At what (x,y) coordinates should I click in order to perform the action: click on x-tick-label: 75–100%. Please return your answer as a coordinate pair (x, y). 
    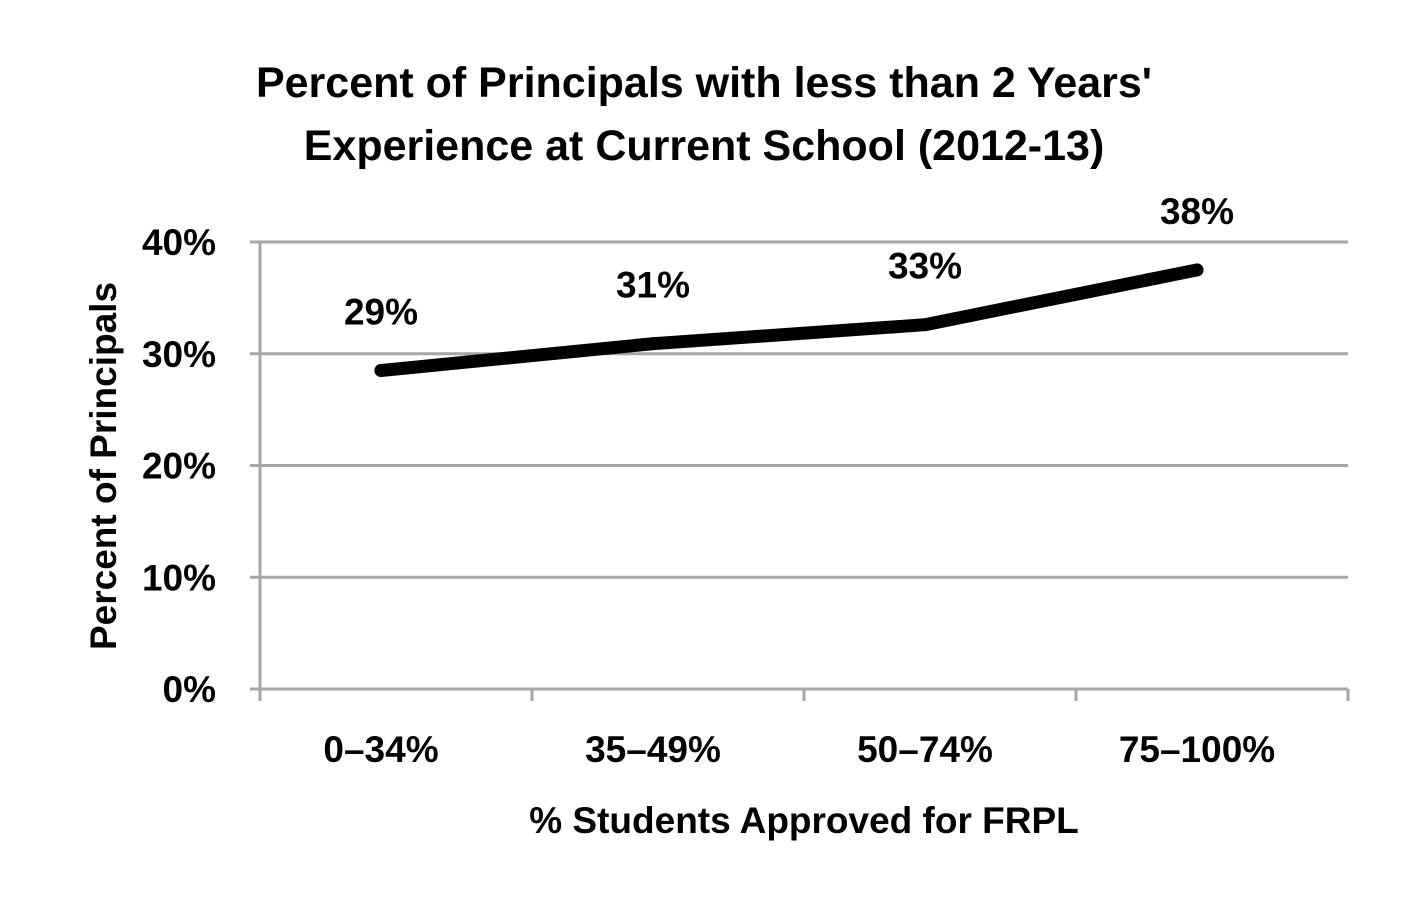
    Looking at the image, I should click on (1197, 749).